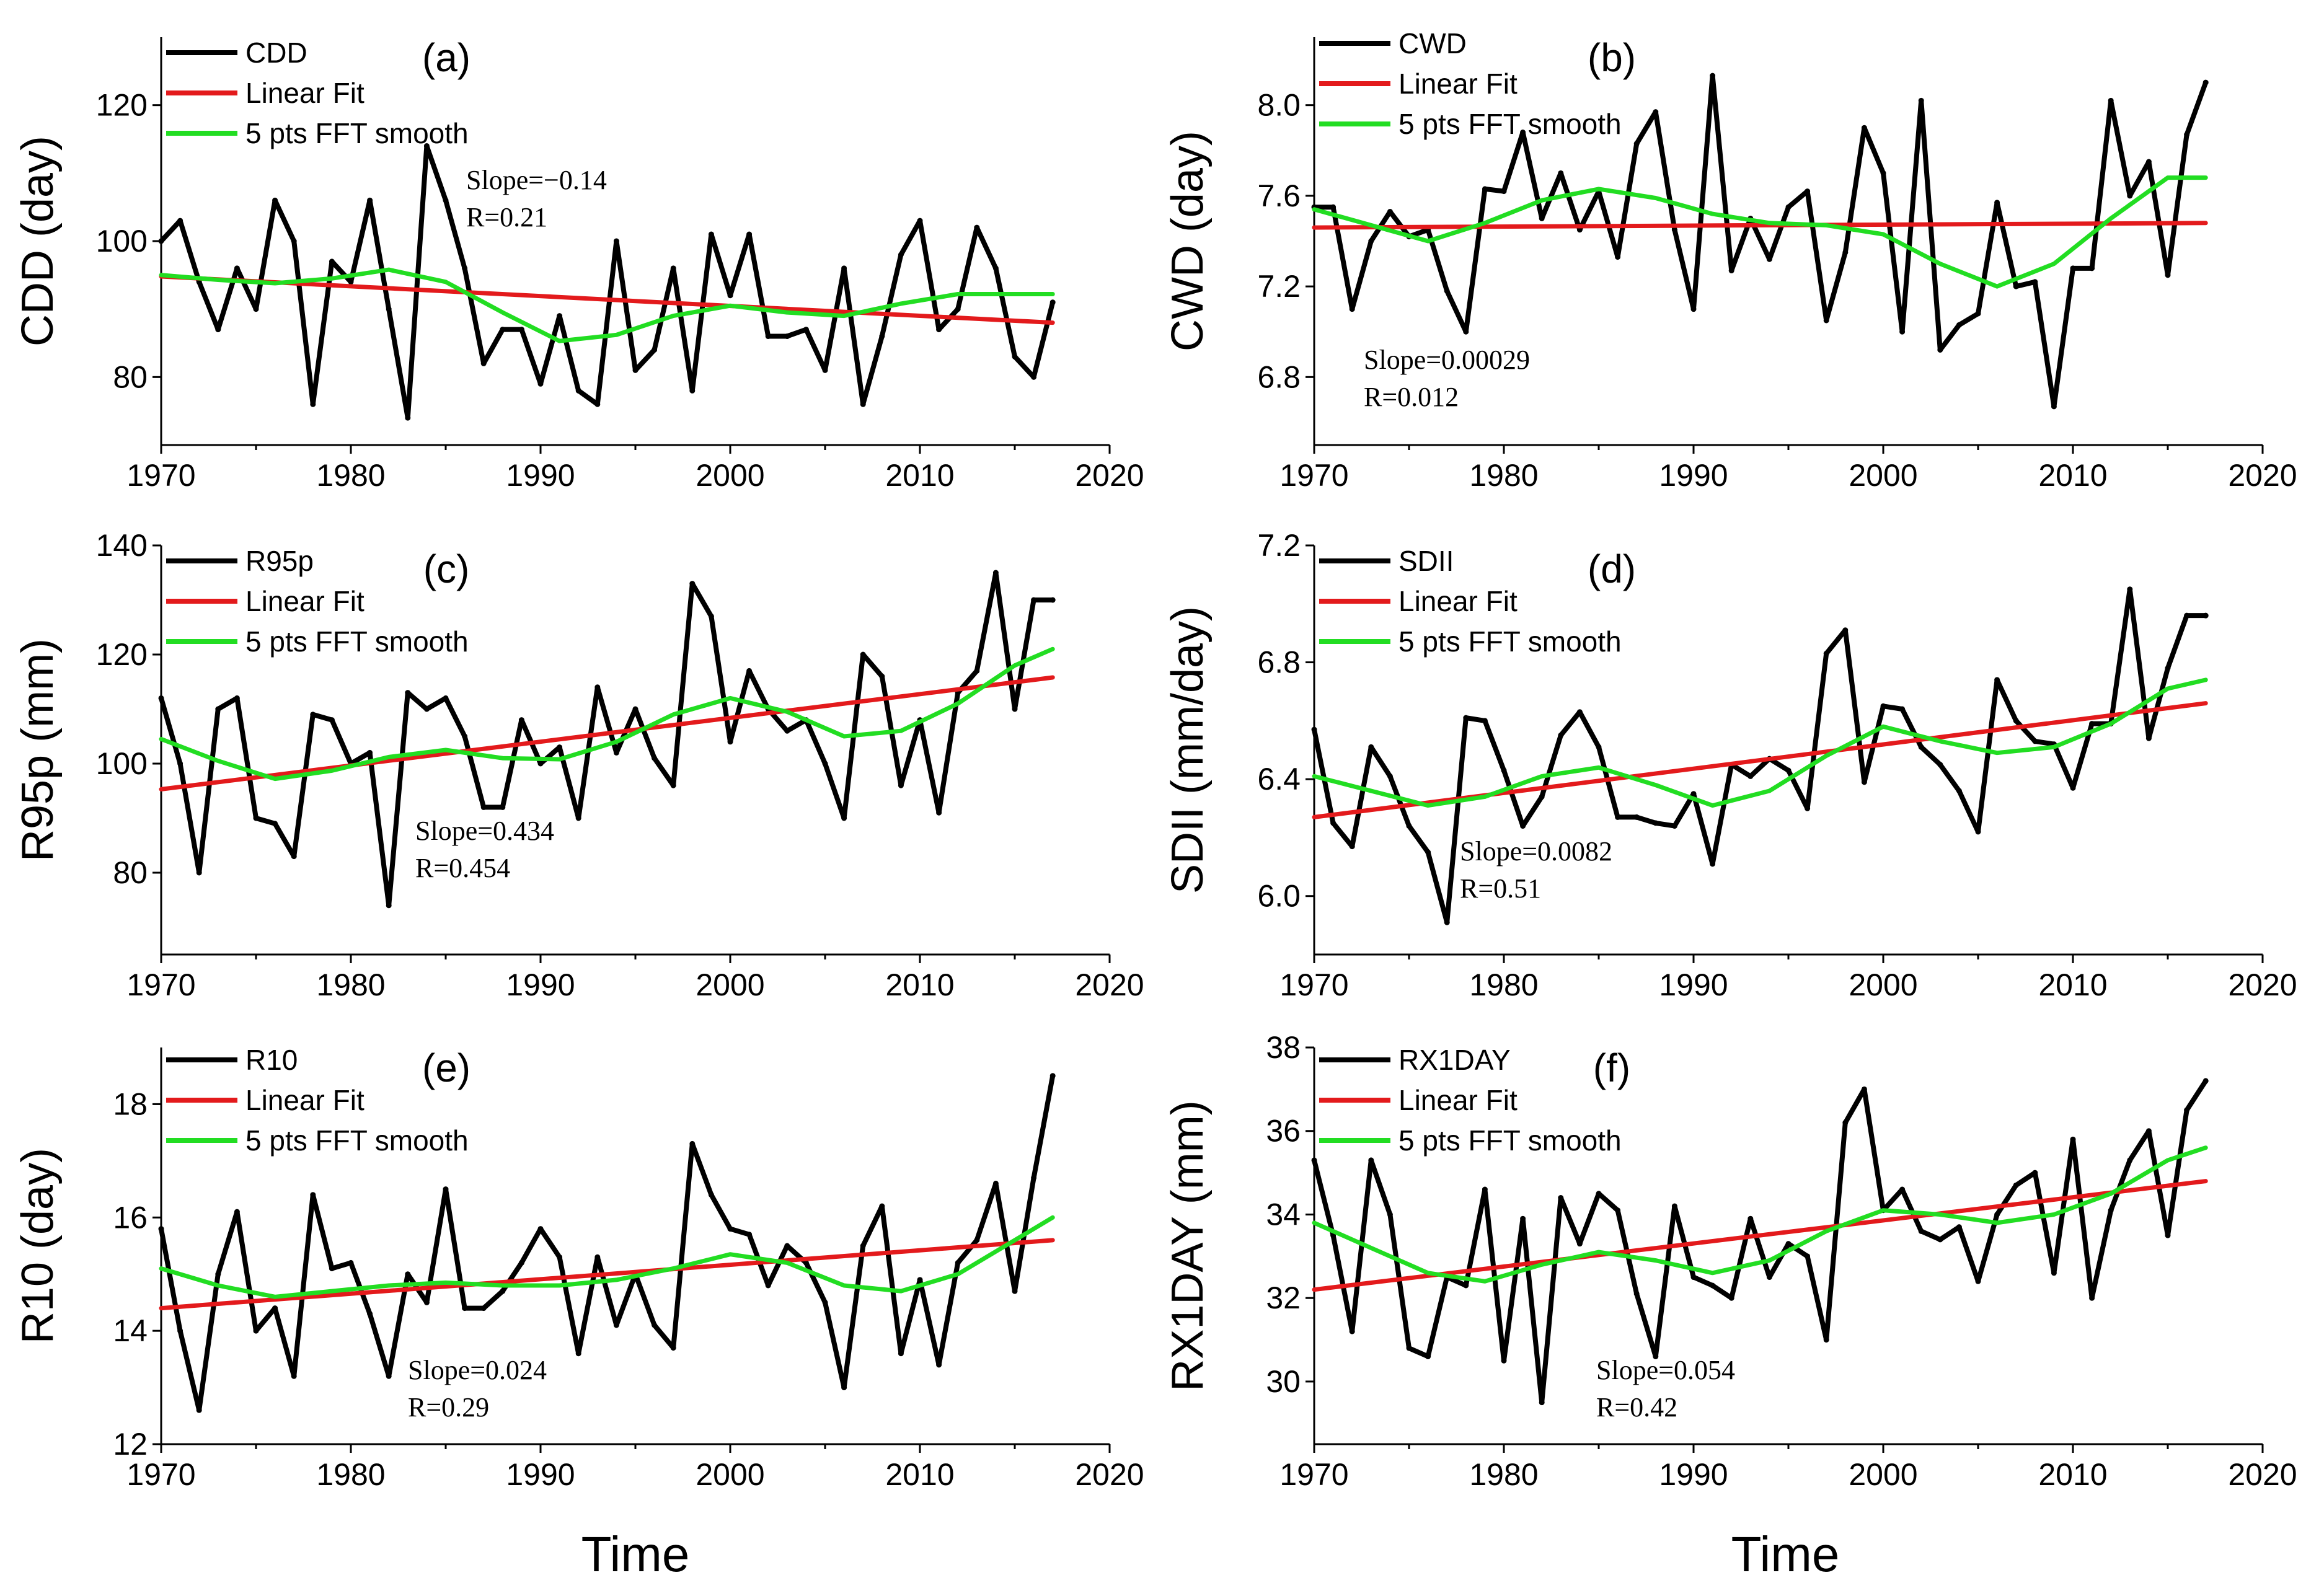  What do you see at coordinates (1470, 1100) in the screenshot?
I see `legend: RX1DAY Linear Fit 5 pts FFT smooth` at bounding box center [1470, 1100].